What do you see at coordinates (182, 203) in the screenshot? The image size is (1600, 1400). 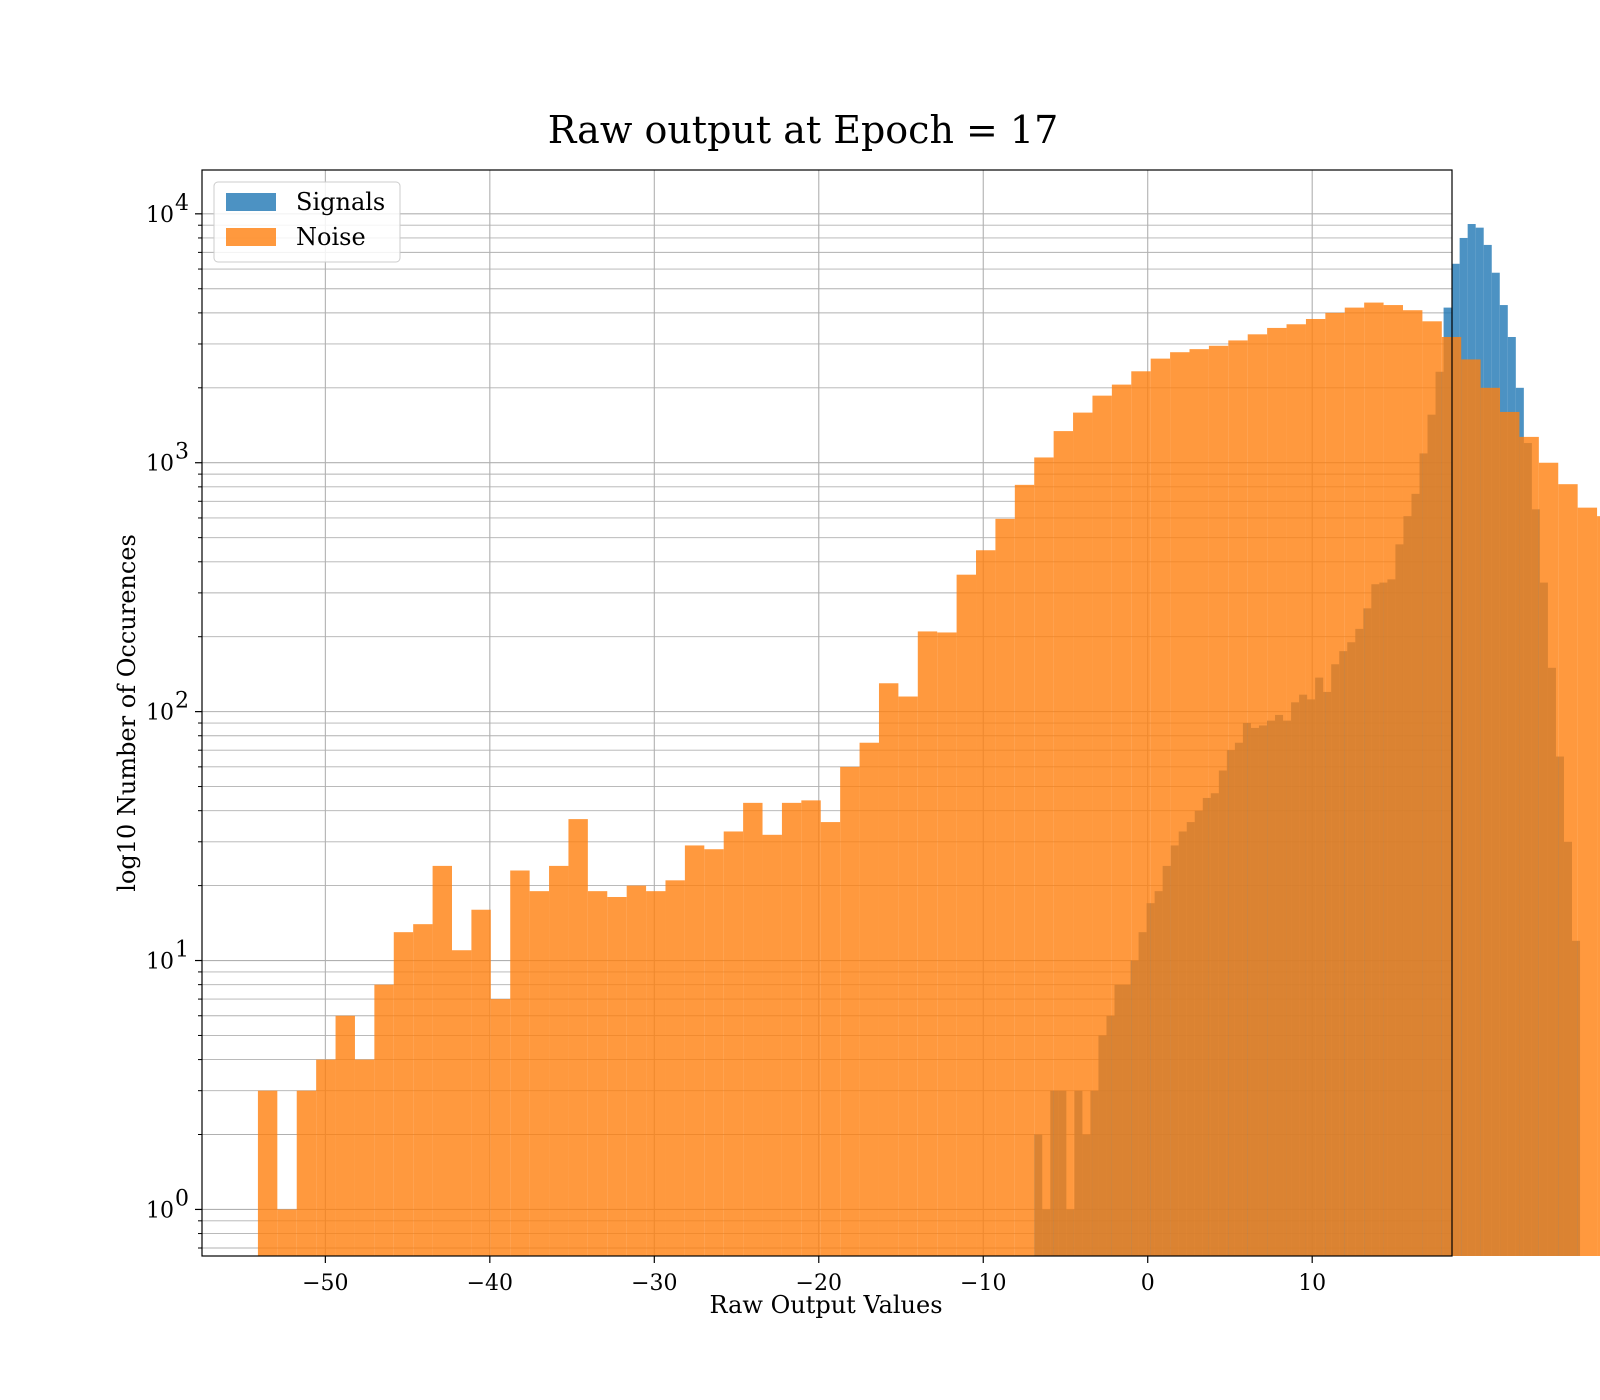 I see `y-tick-exponent: 4` at bounding box center [182, 203].